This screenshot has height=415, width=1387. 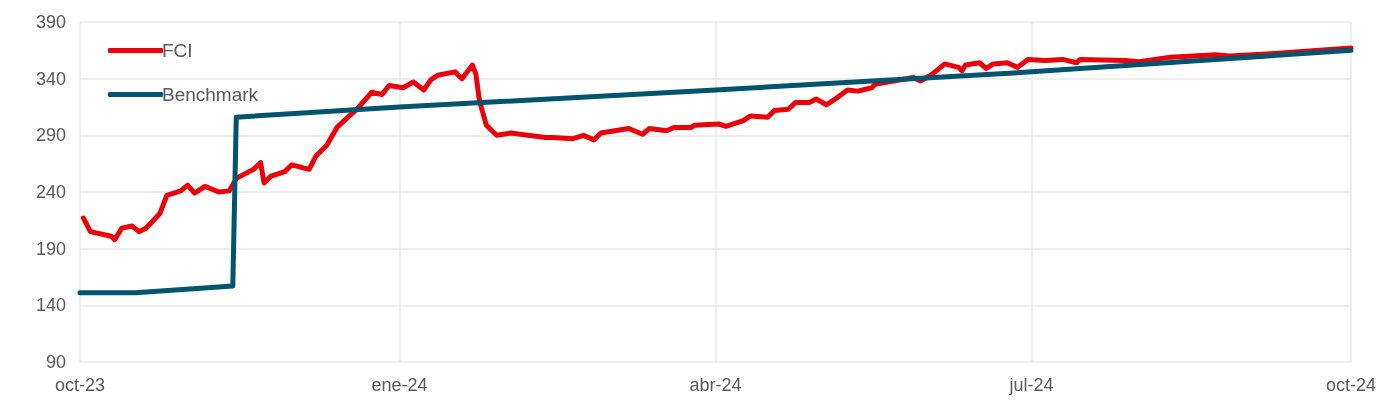 I want to click on x-tick-label: abr-24, so click(x=715, y=385).